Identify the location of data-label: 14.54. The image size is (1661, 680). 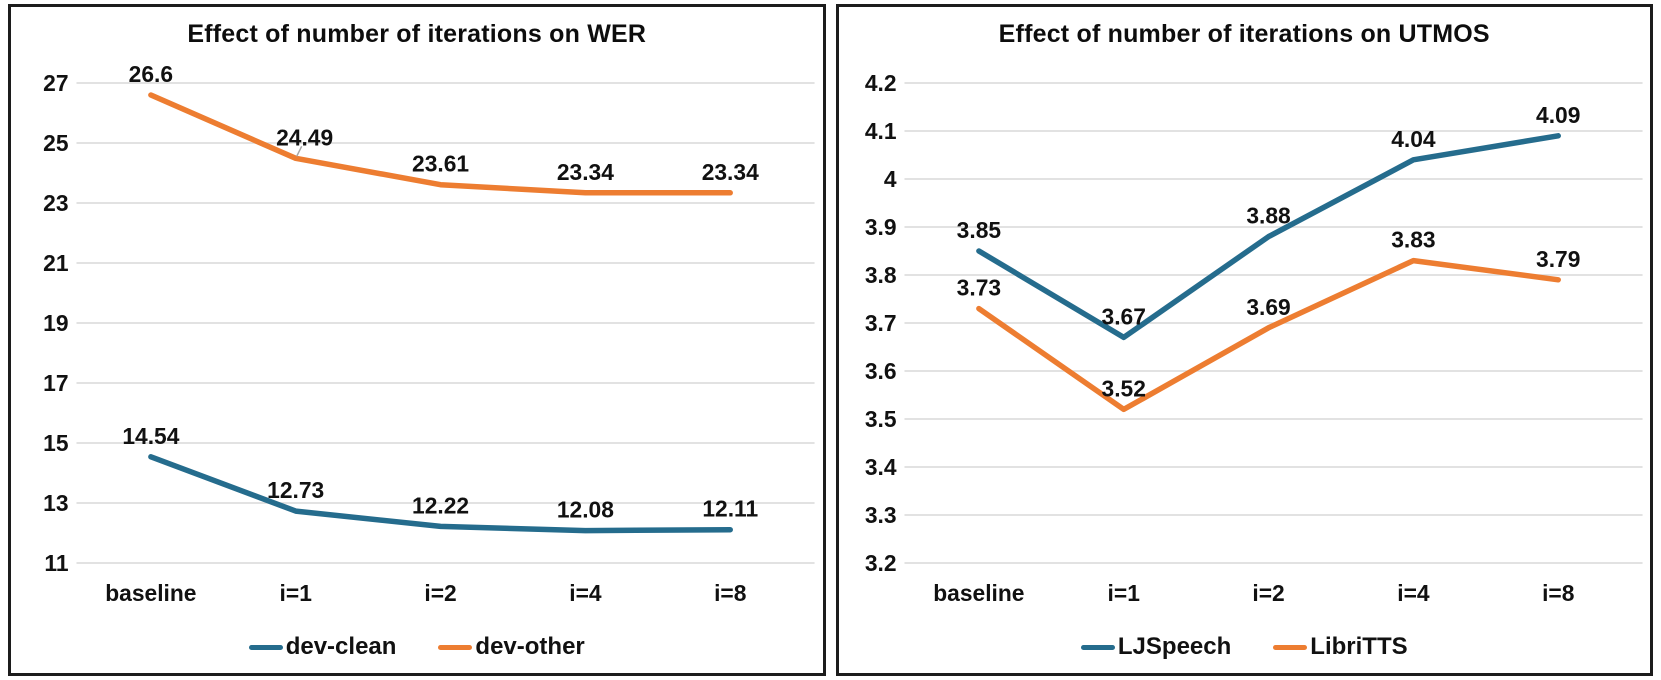
(150, 436).